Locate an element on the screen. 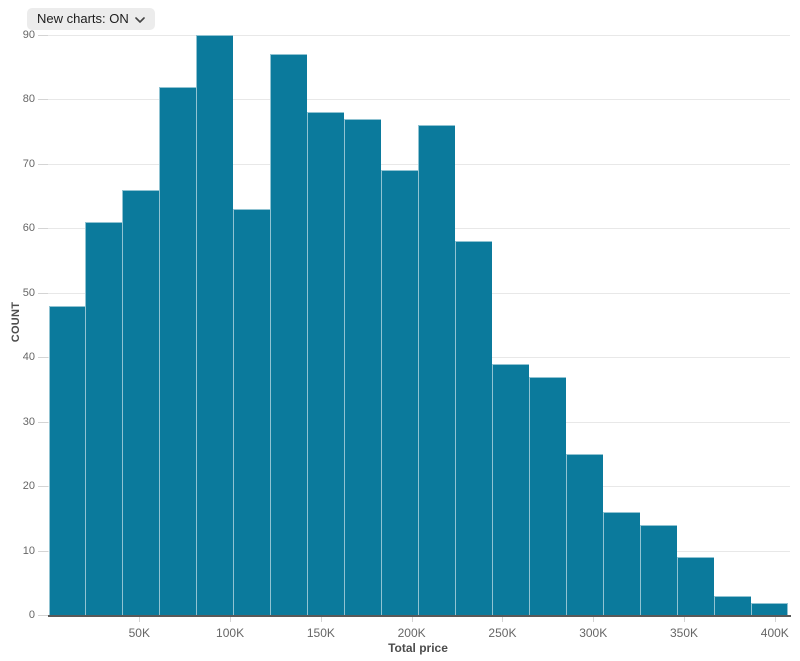 The height and width of the screenshot is (661, 800). x-tick-label: 350K is located at coordinates (684, 633).